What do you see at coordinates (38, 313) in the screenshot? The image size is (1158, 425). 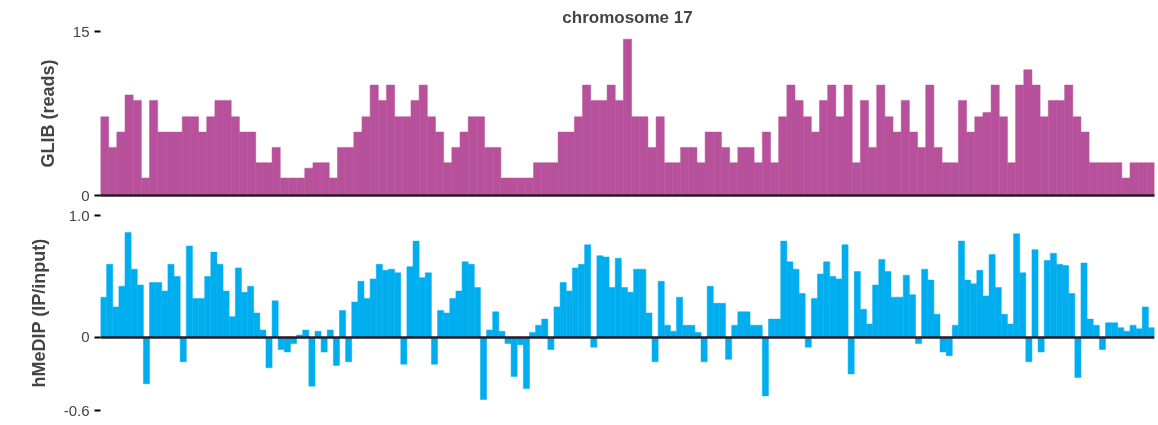 I see `y-axis-title: hMeDIP (IP/input)` at bounding box center [38, 313].